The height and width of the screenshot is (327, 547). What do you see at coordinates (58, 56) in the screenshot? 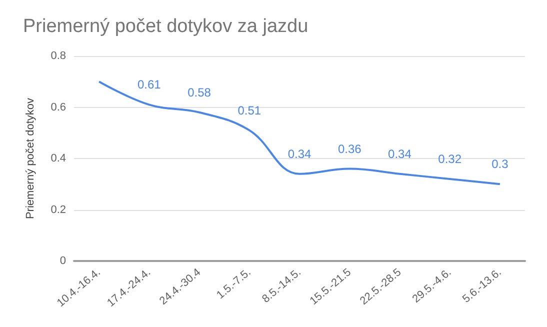
I see `y-tick-label: 0.8` at bounding box center [58, 56].